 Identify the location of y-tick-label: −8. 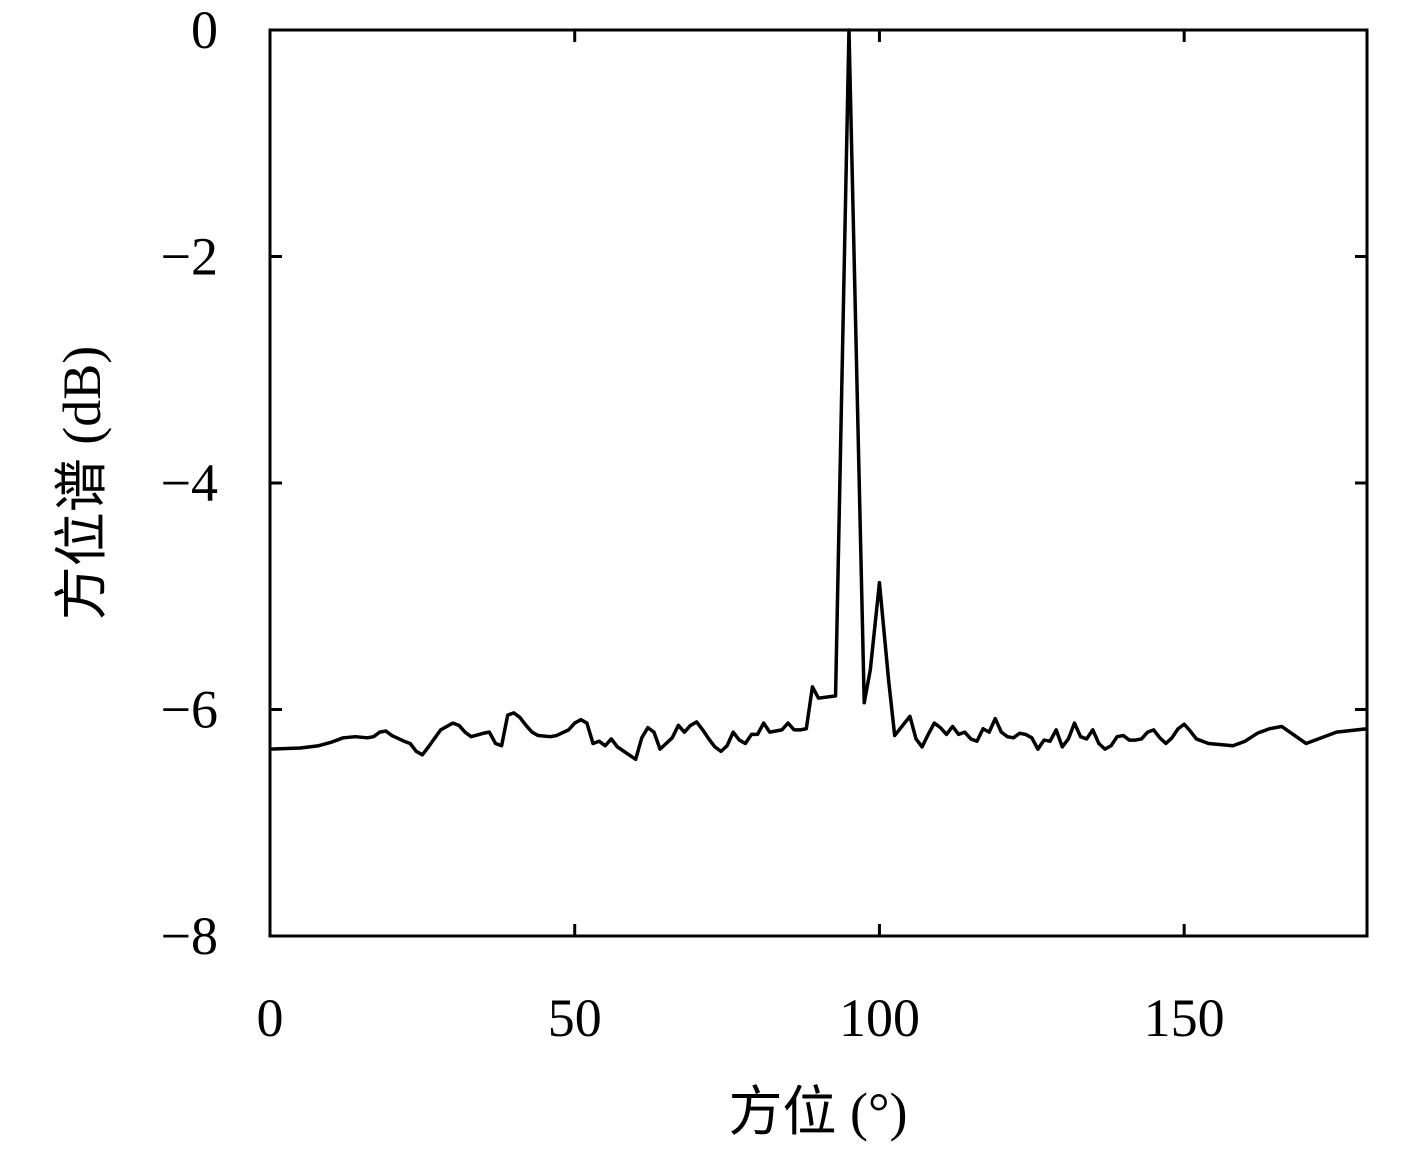
(189, 936).